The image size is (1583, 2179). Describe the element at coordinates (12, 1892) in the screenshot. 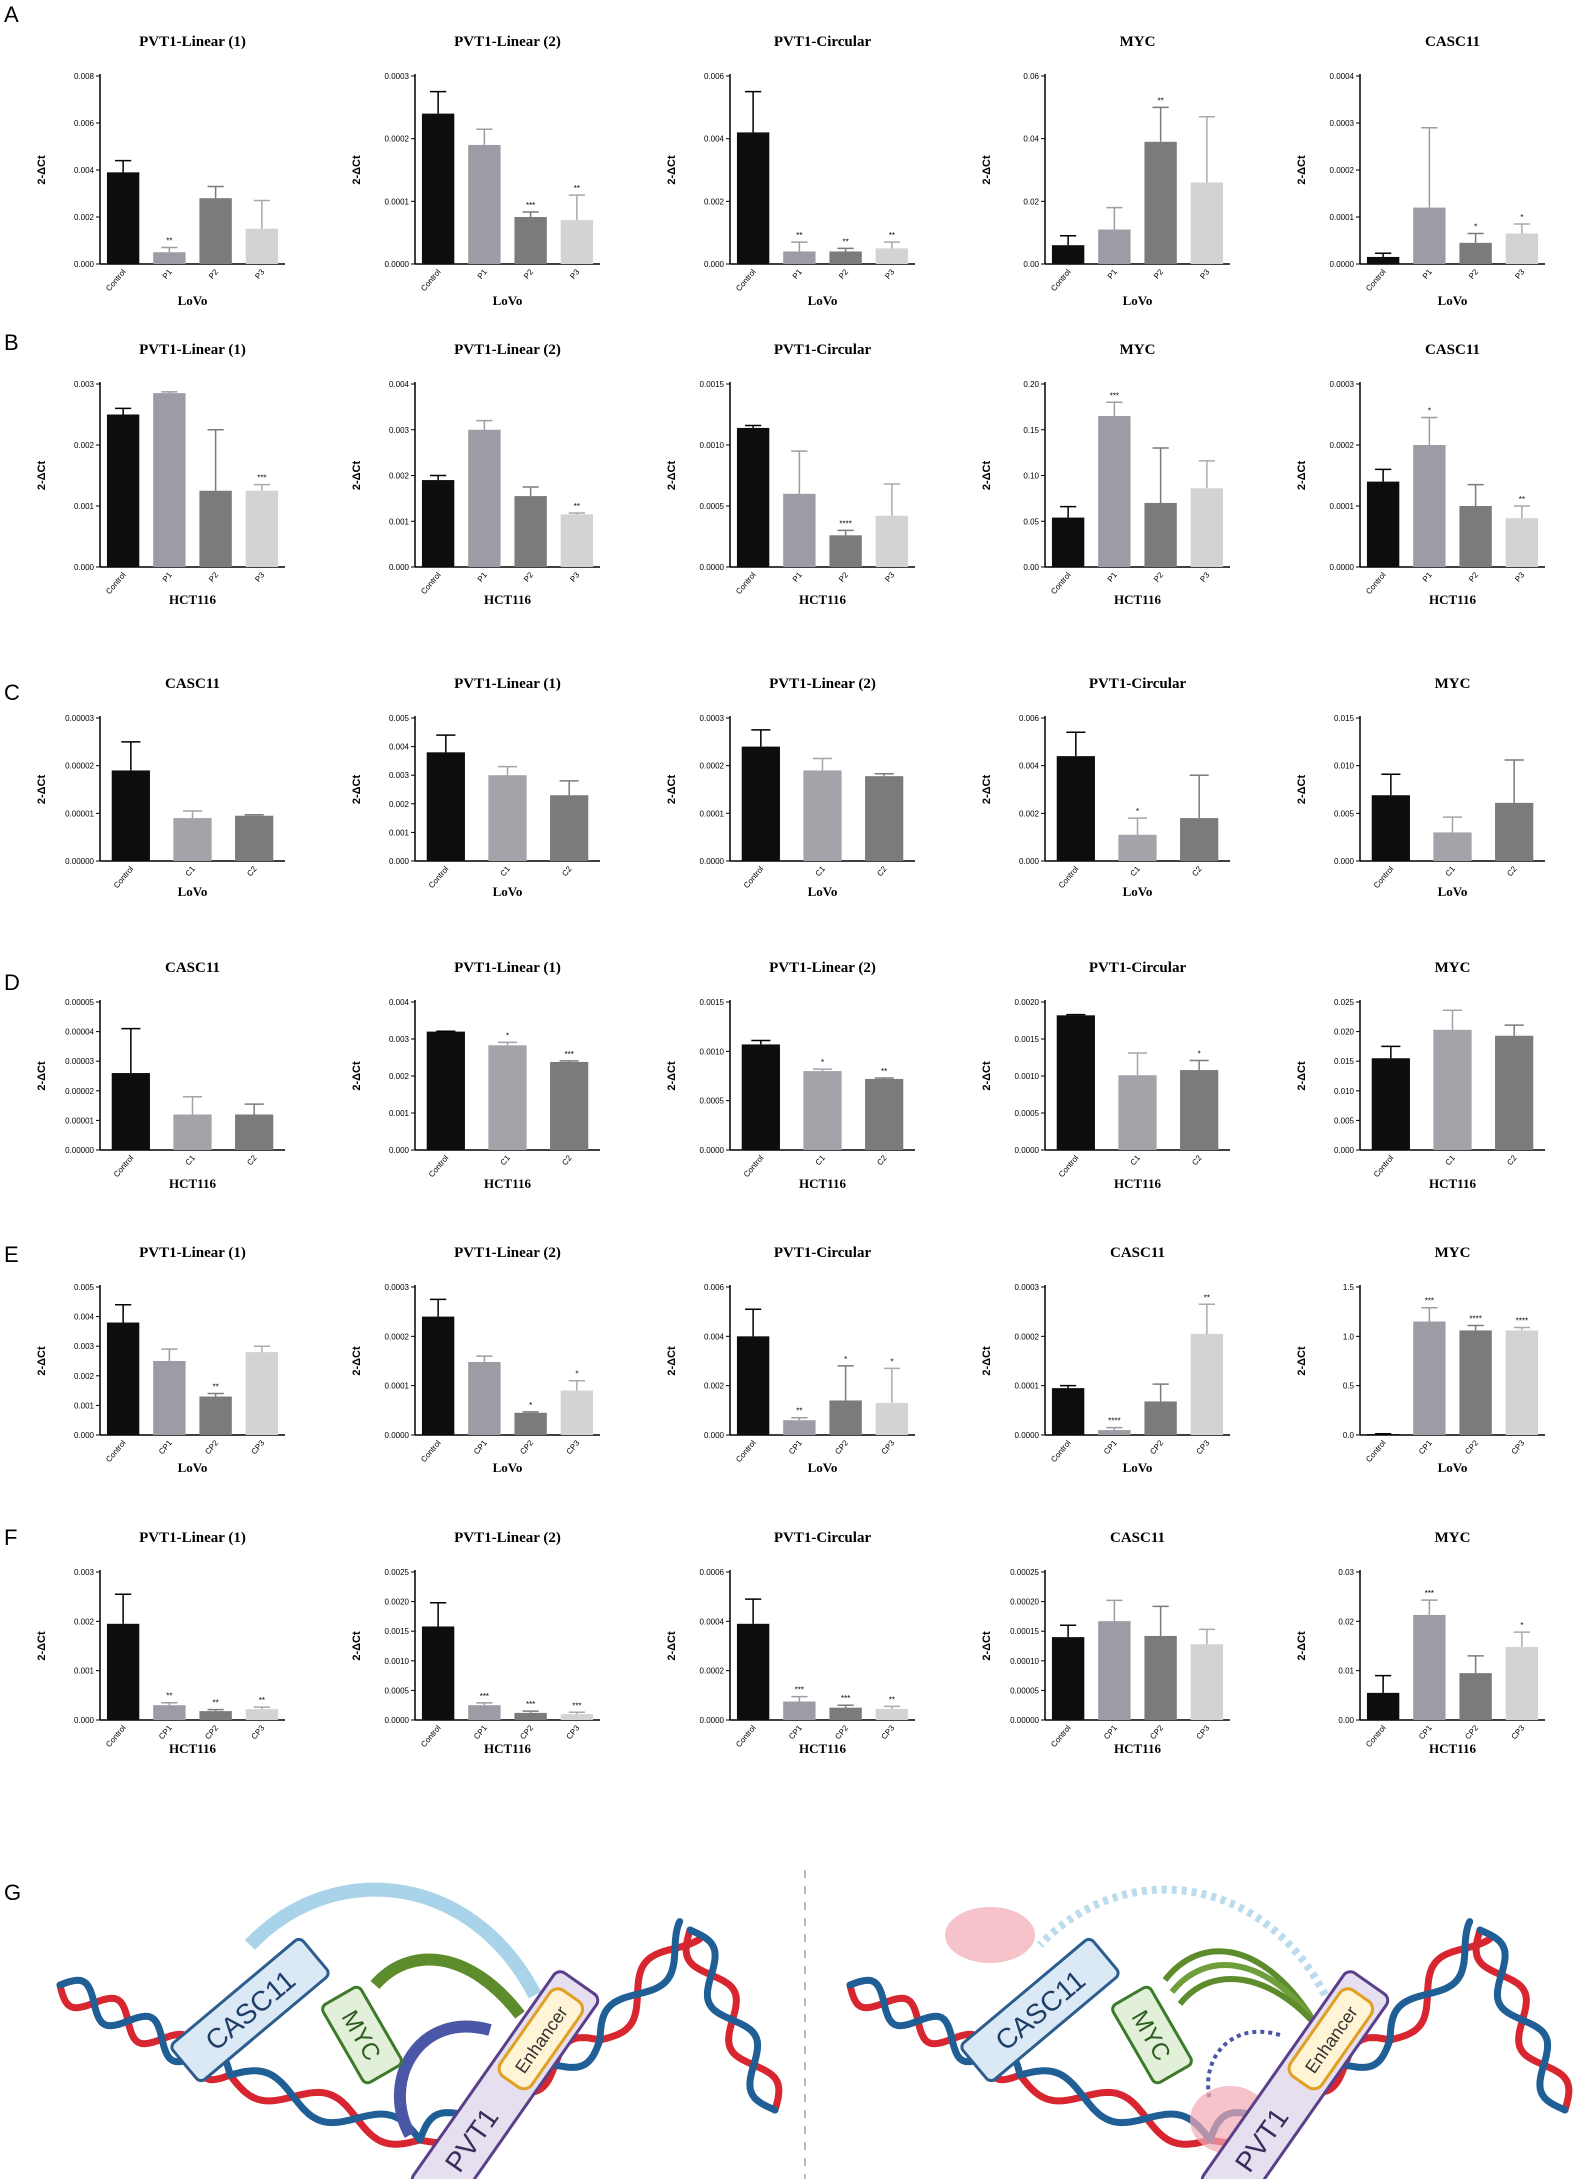

I see `panel-label: G` at that location.